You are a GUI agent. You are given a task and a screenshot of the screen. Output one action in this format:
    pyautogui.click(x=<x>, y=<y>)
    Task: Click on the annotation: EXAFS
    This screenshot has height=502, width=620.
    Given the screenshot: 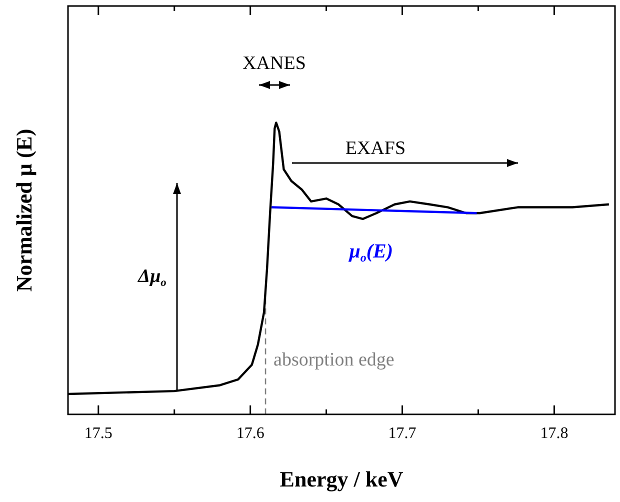 What is the action you would take?
    pyautogui.click(x=375, y=148)
    